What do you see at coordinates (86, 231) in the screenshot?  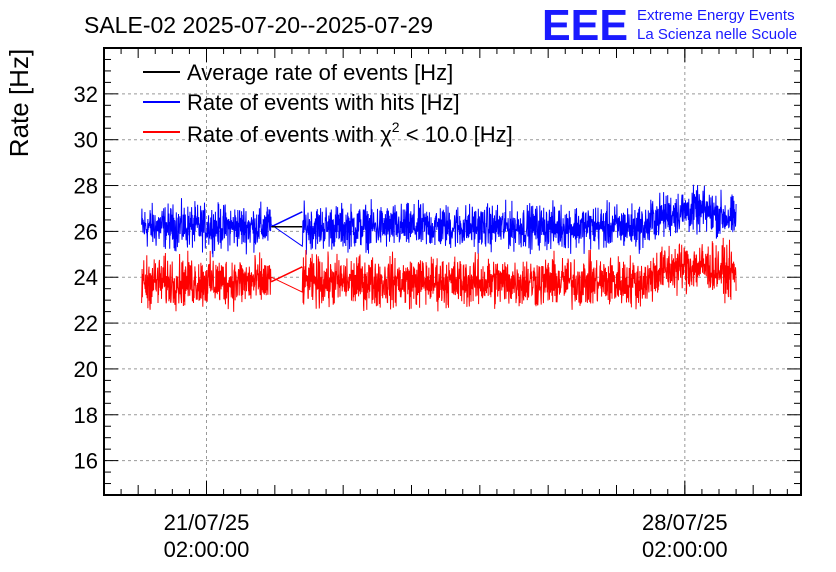 I see `y-tick-label: 26` at bounding box center [86, 231].